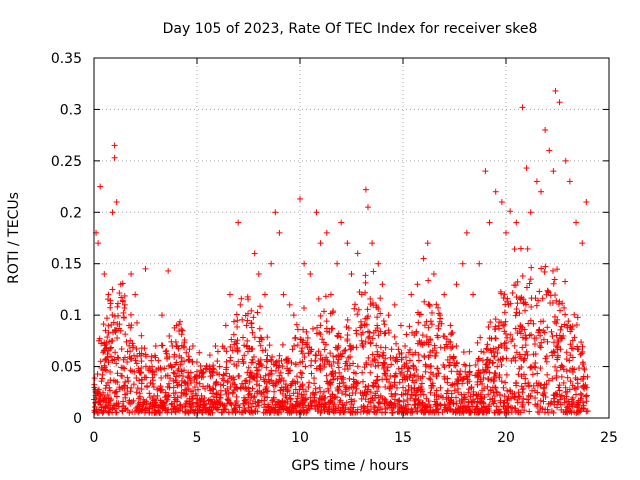 Image resolution: width=640 pixels, height=480 pixels. What do you see at coordinates (66, 239) in the screenshot?
I see `y-tick-labels: 0 0.05 0.1 0.15 0.2 0.25 0.3 0.35` at bounding box center [66, 239].